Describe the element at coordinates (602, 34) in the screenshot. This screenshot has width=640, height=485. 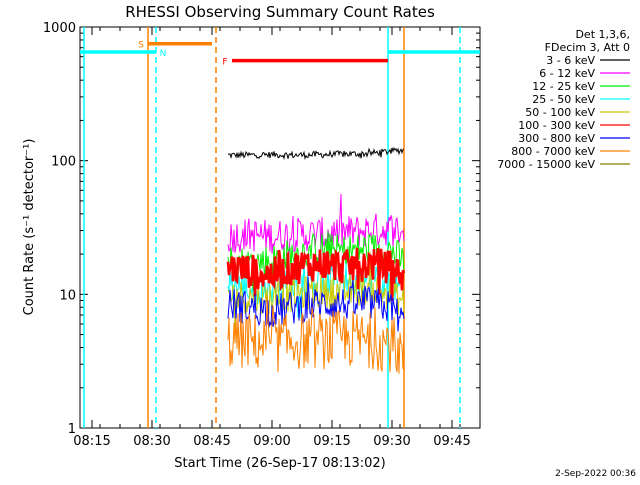
I see `legend-header-line-1: Det 1,3,6,` at that location.